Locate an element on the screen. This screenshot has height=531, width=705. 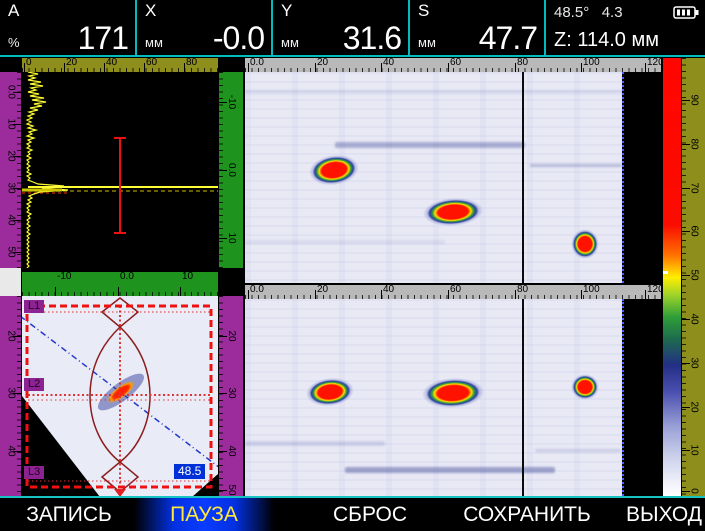
menu-button-1: ЗАПИСЬ is located at coordinates (69, 514).